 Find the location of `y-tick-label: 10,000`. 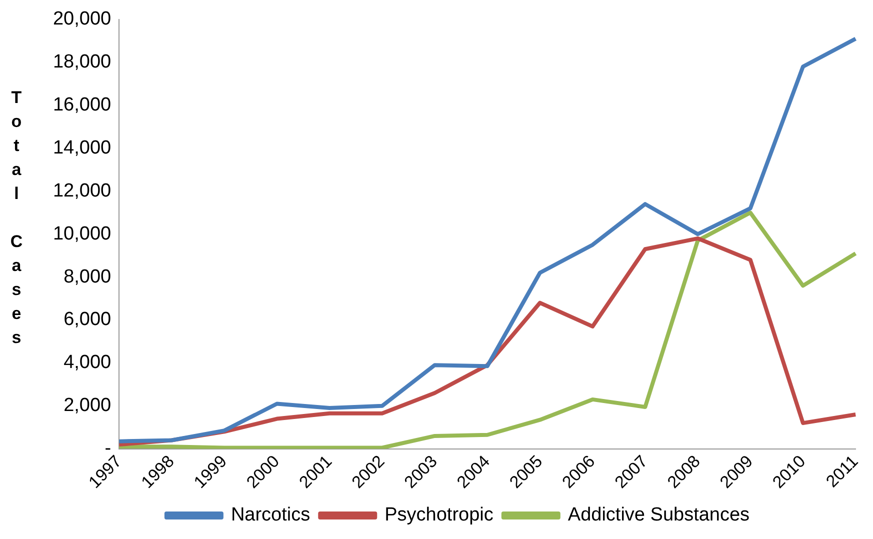

y-tick-label: 10,000 is located at coordinates (82, 233).